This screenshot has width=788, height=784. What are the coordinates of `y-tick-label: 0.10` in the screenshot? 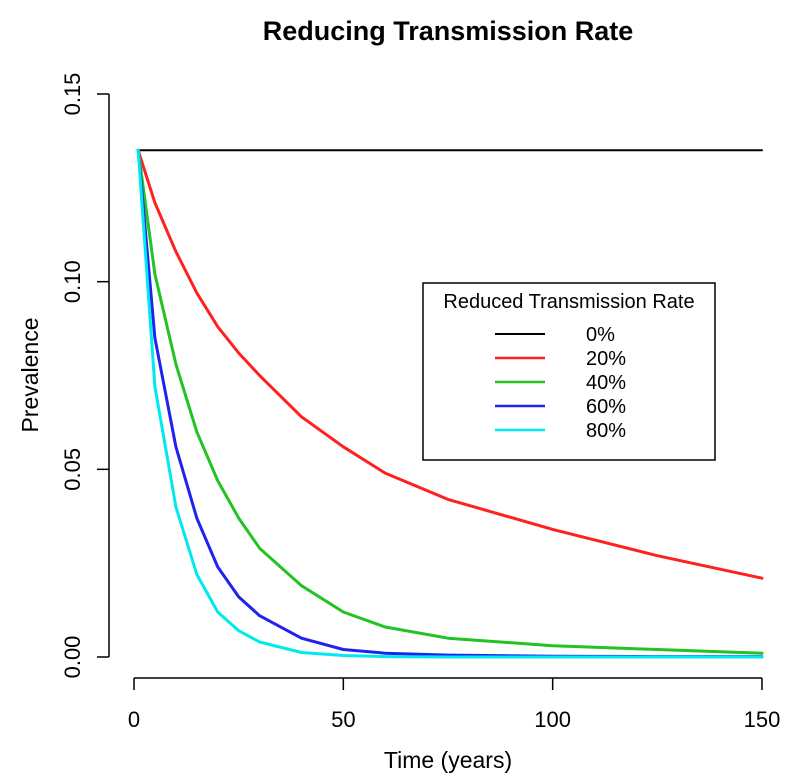 It's located at (72, 281).